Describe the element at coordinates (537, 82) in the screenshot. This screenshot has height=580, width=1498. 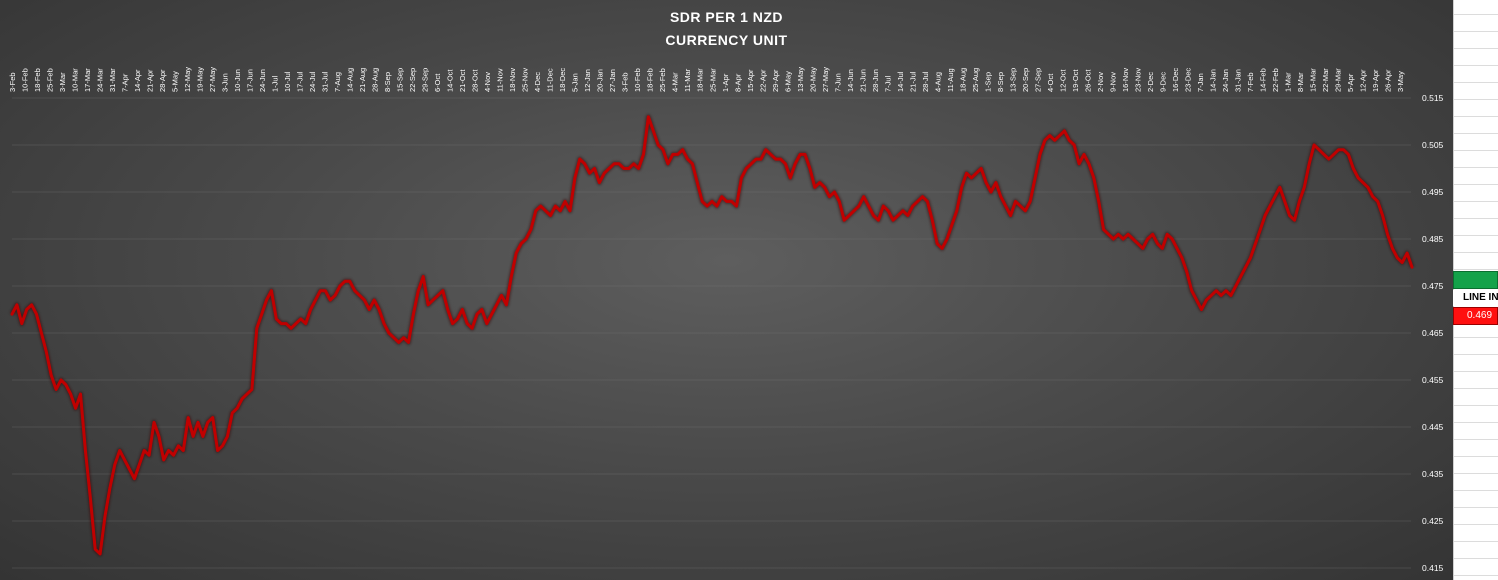
I see `x-tick-label: 4-Dec` at that location.